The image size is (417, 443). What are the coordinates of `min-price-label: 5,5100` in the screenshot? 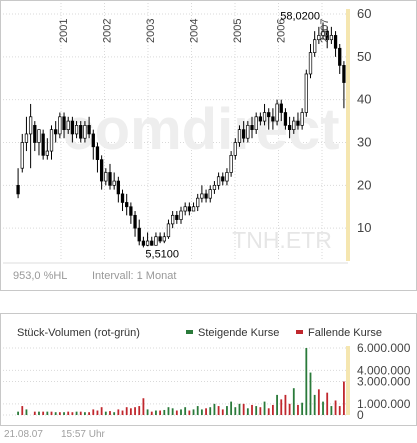 It's located at (162, 254).